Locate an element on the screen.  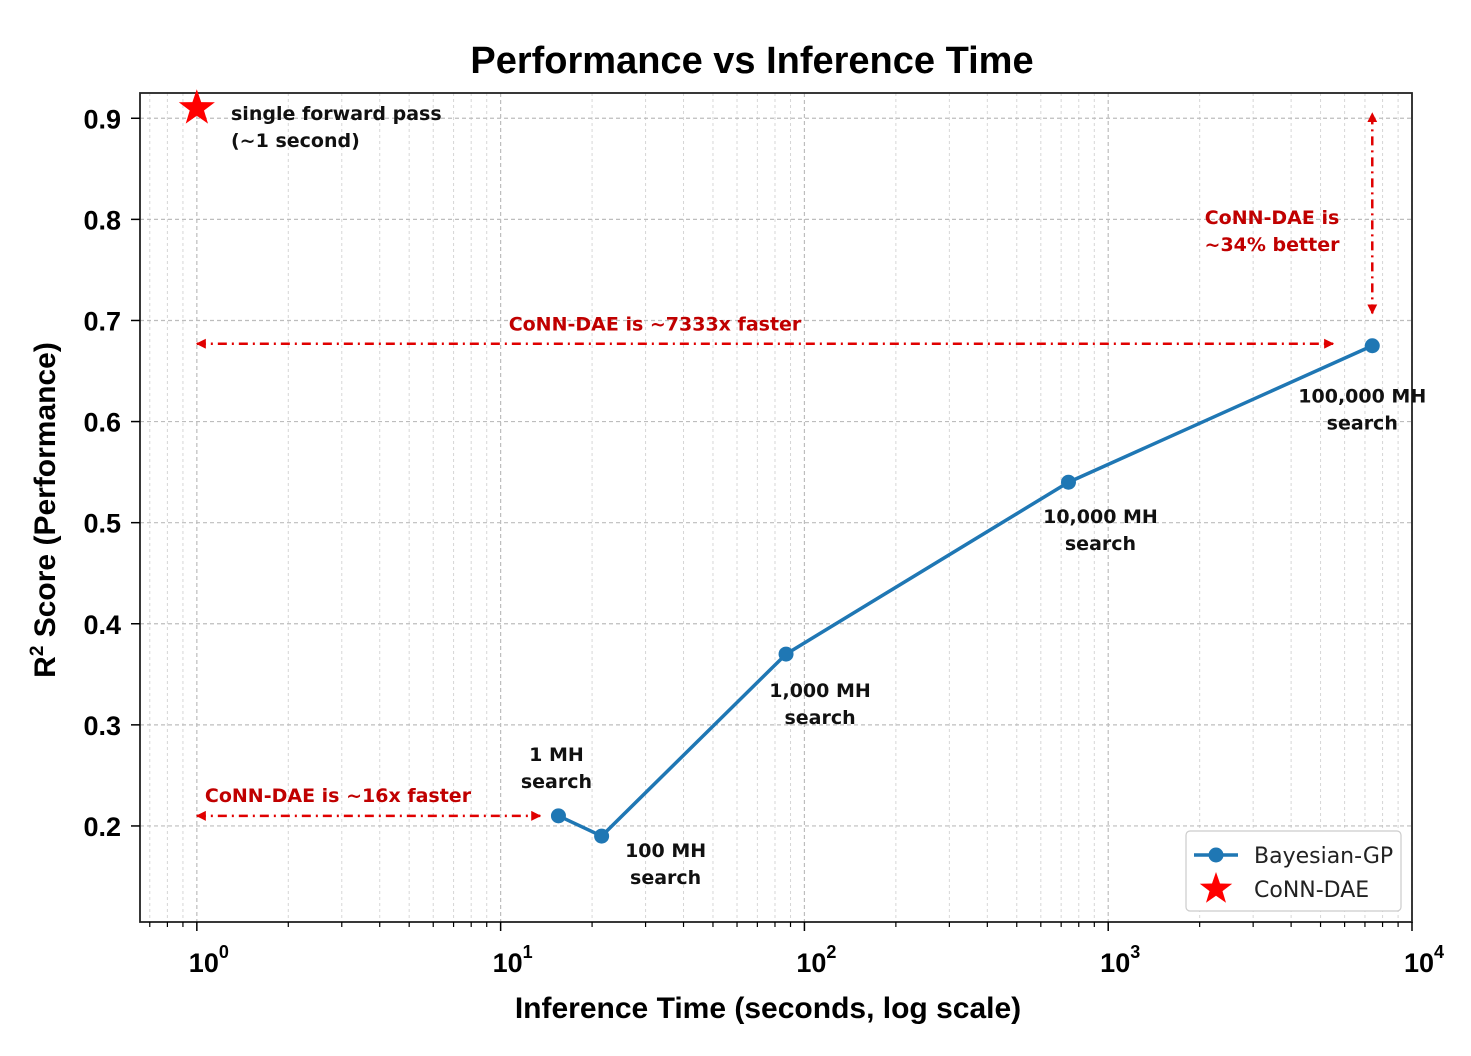
x-tick-label: 10² is located at coordinates (816, 960).